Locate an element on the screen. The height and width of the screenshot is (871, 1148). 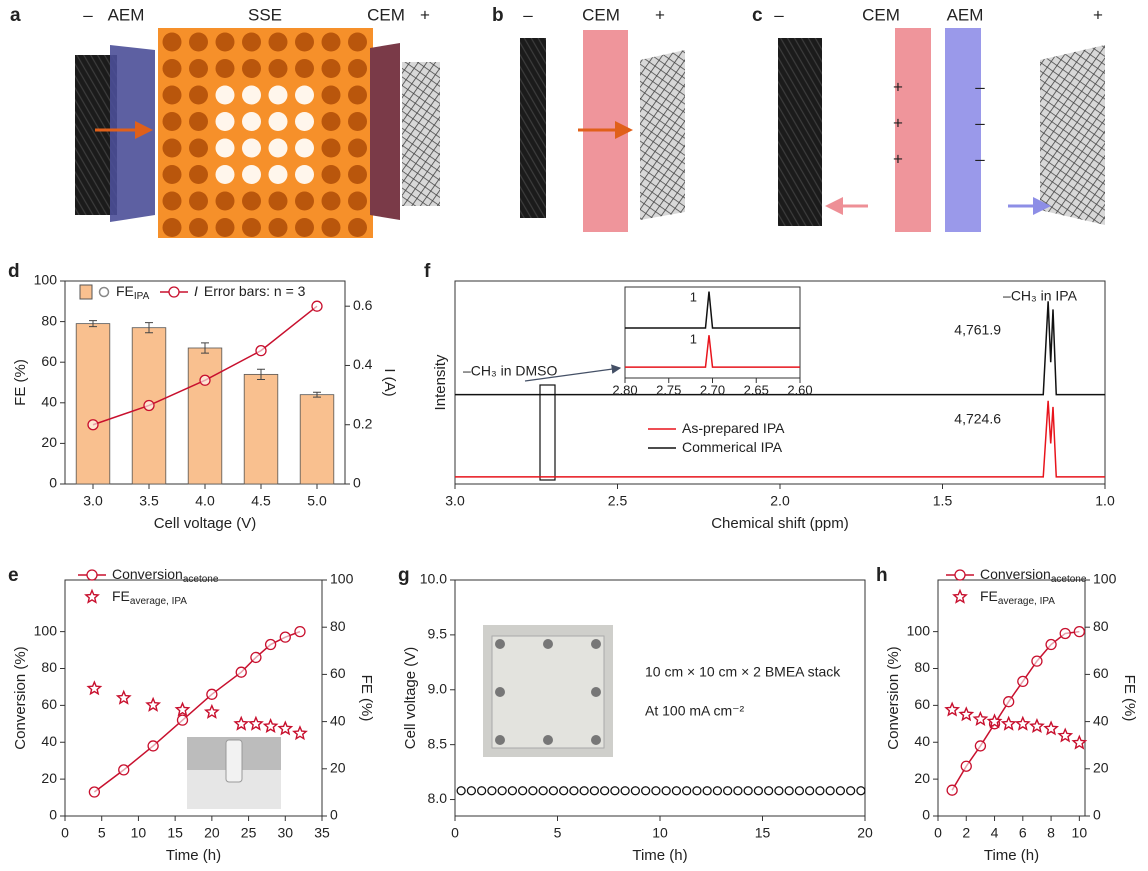
legend-label: Commerical IPA is located at coordinates (732, 447).